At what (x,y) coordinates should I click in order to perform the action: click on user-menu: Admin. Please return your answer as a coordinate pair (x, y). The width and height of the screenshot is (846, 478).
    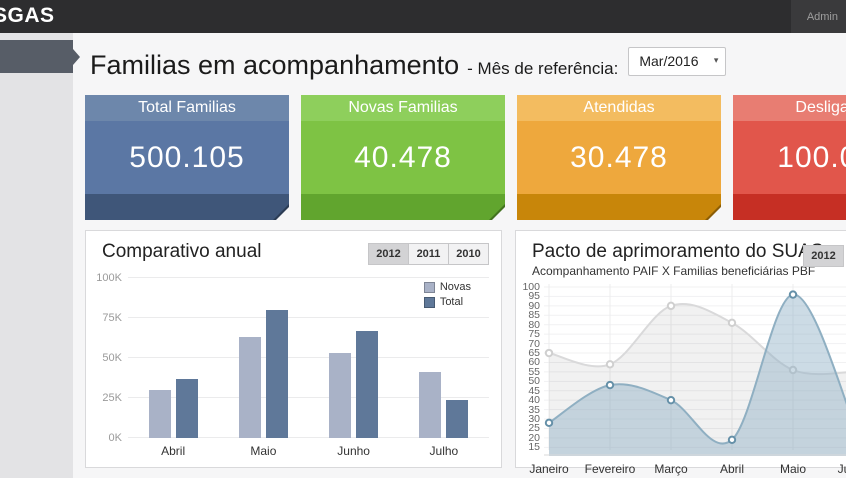
    Looking at the image, I should click on (818, 16).